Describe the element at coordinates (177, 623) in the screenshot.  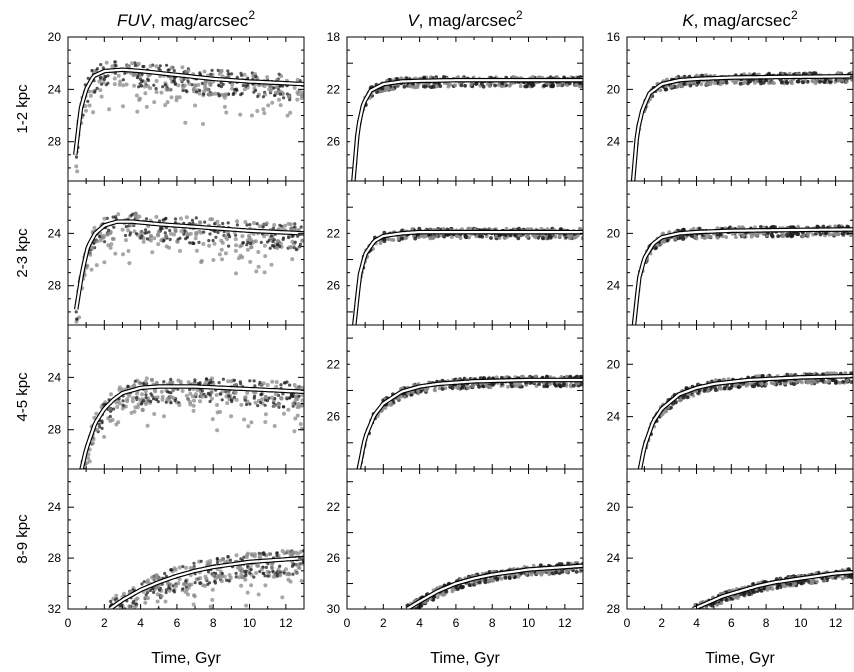
I see `x-tick-label: 6` at that location.